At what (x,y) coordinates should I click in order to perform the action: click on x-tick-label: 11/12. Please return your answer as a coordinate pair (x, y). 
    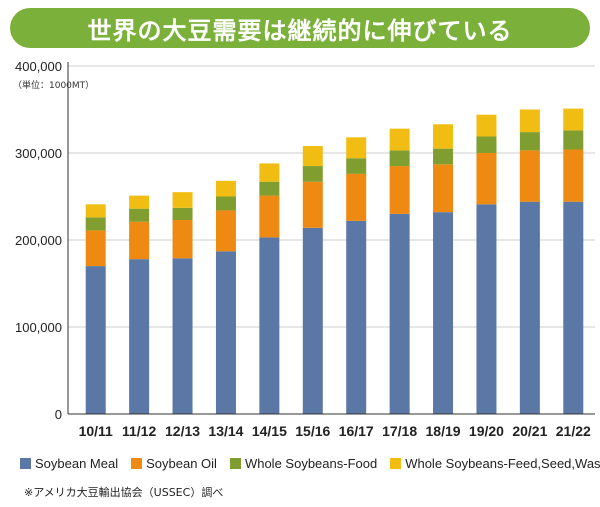
    Looking at the image, I should click on (139, 431).